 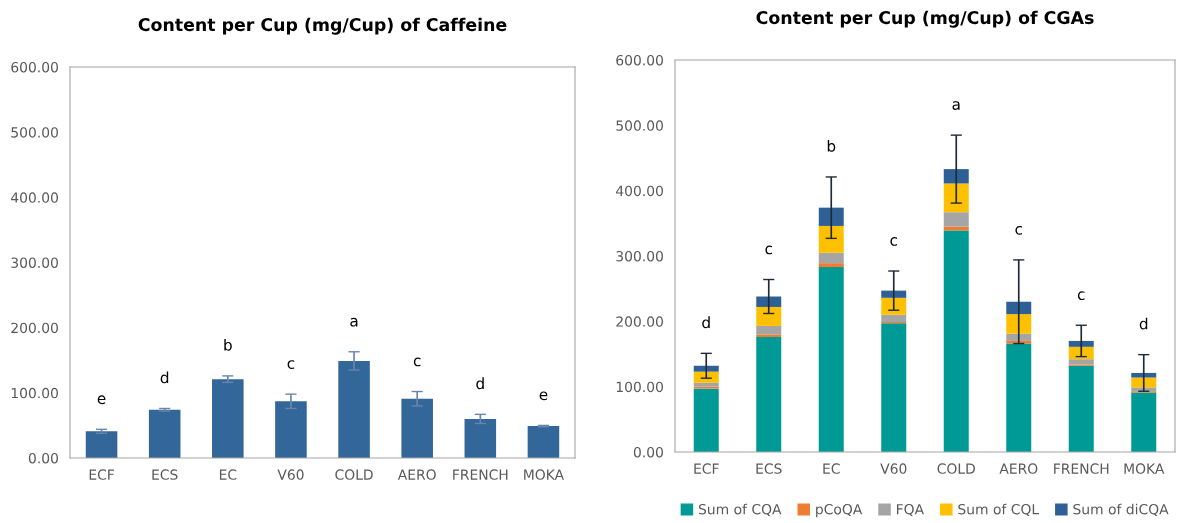 I want to click on chart-title: Content per Cup (mg/Cup) of Caffeine, so click(x=322, y=26).